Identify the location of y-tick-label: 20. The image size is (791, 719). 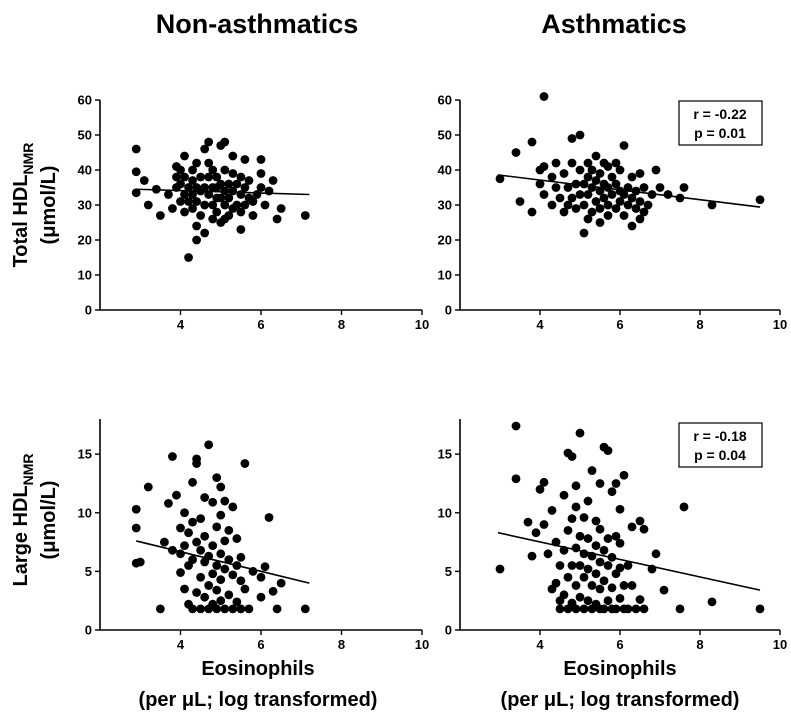
(445, 240).